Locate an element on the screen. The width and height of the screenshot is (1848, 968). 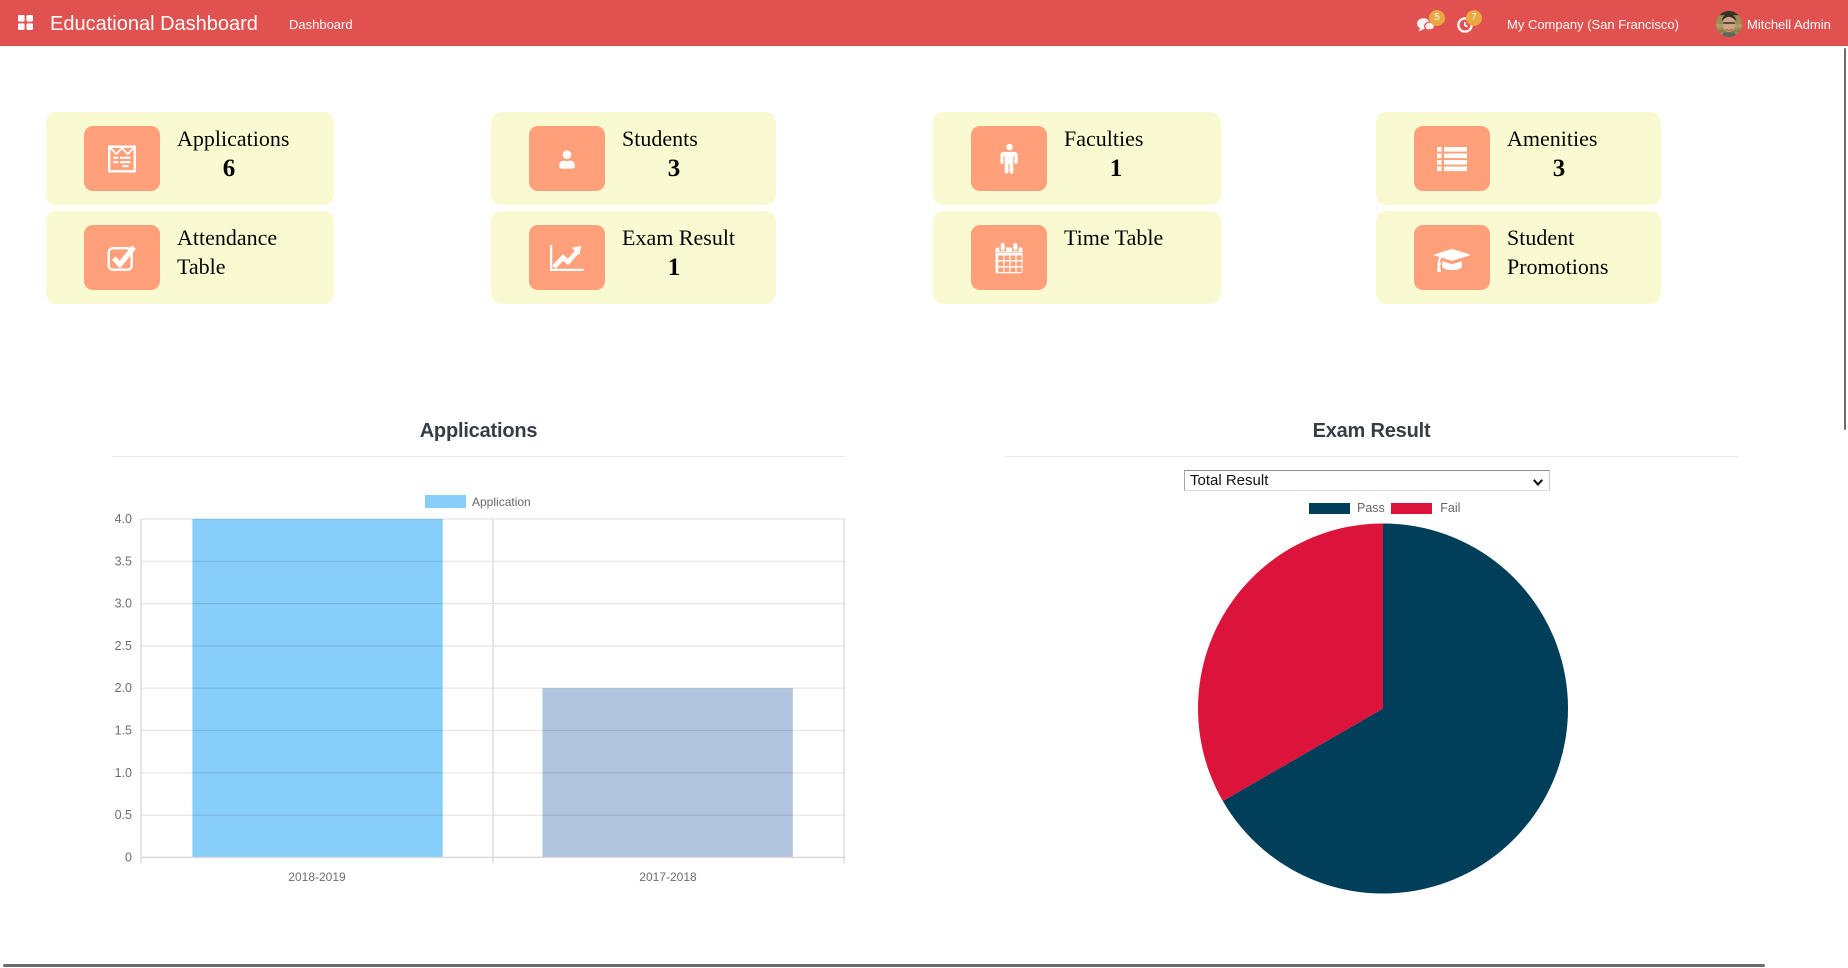
svg-text: 4.0 is located at coordinates (123, 519).